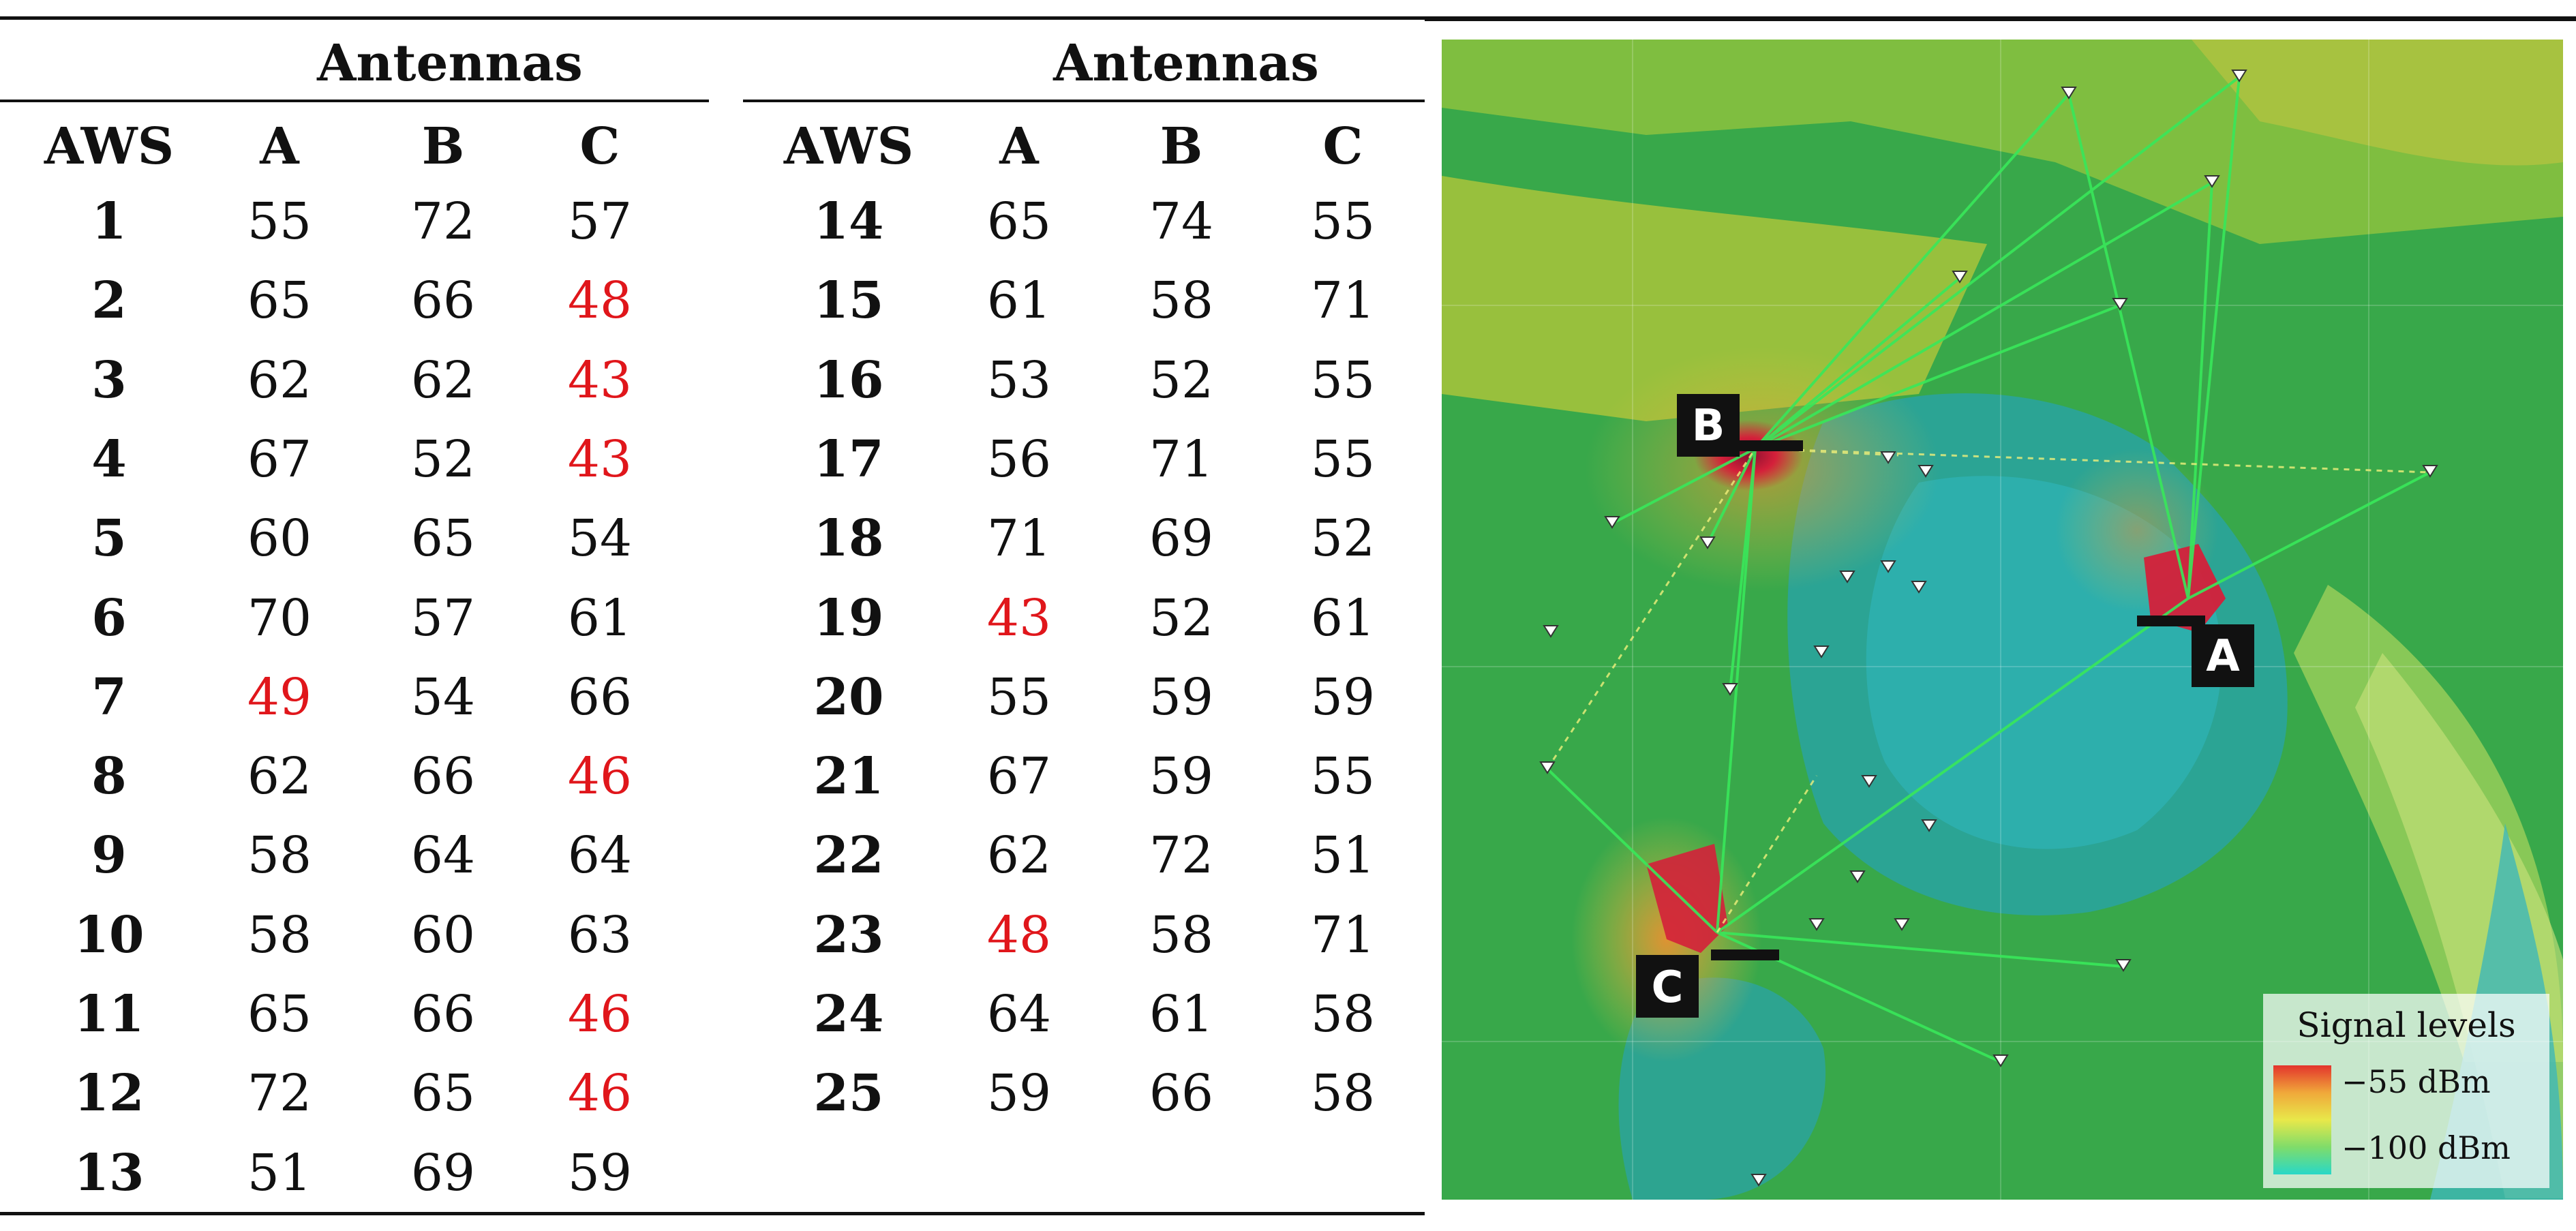 The height and width of the screenshot is (1231, 2576). I want to click on aws-id-cell: 13, so click(109, 1173).